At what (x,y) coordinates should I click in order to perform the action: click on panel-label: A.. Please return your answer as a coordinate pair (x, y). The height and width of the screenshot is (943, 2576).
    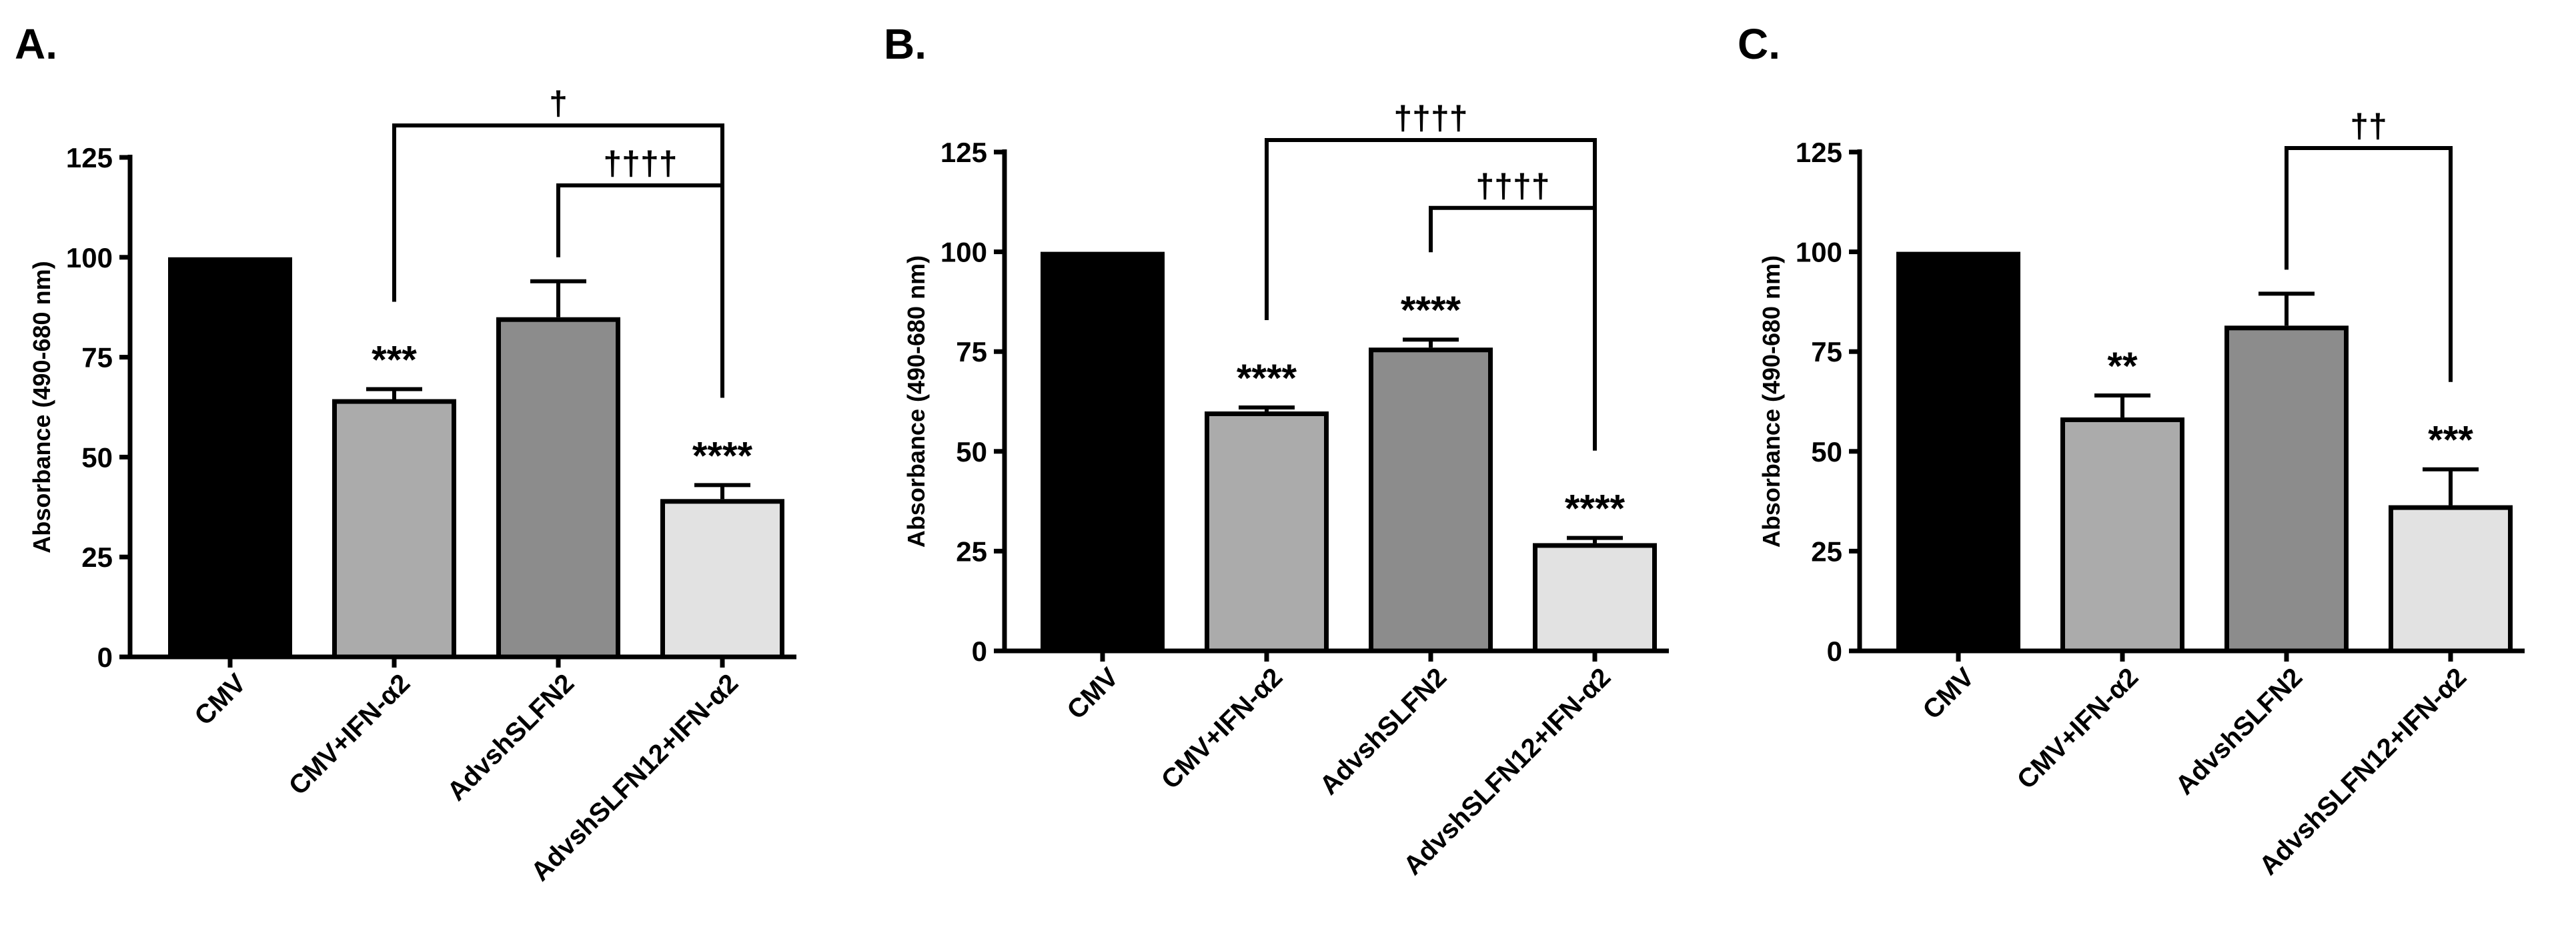
    Looking at the image, I should click on (36, 44).